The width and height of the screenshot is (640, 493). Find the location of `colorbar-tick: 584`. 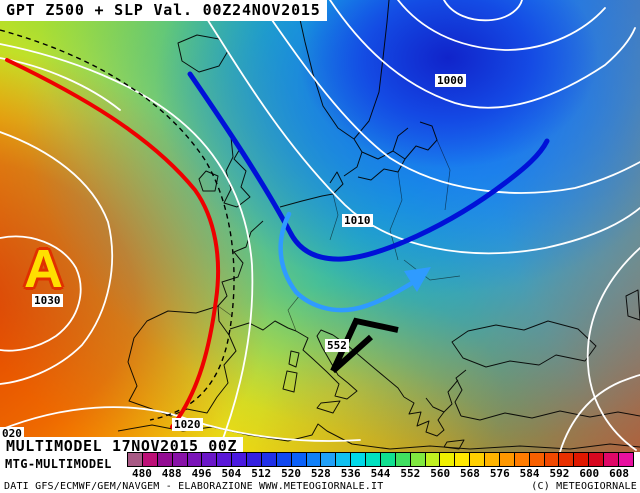

colorbar-tick: 584 is located at coordinates (529, 473).